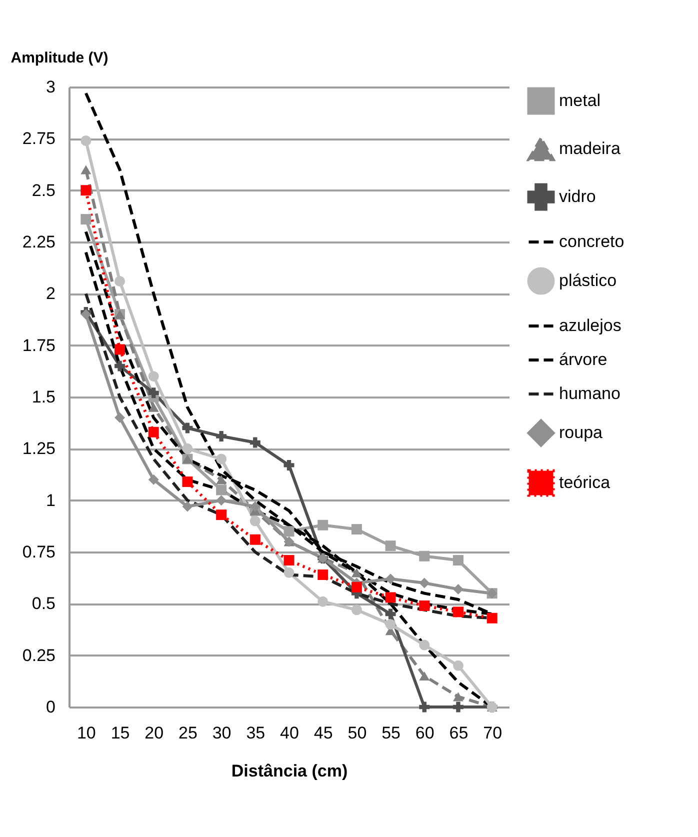 The width and height of the screenshot is (698, 837). I want to click on y-tick-label: 2, so click(51, 294).